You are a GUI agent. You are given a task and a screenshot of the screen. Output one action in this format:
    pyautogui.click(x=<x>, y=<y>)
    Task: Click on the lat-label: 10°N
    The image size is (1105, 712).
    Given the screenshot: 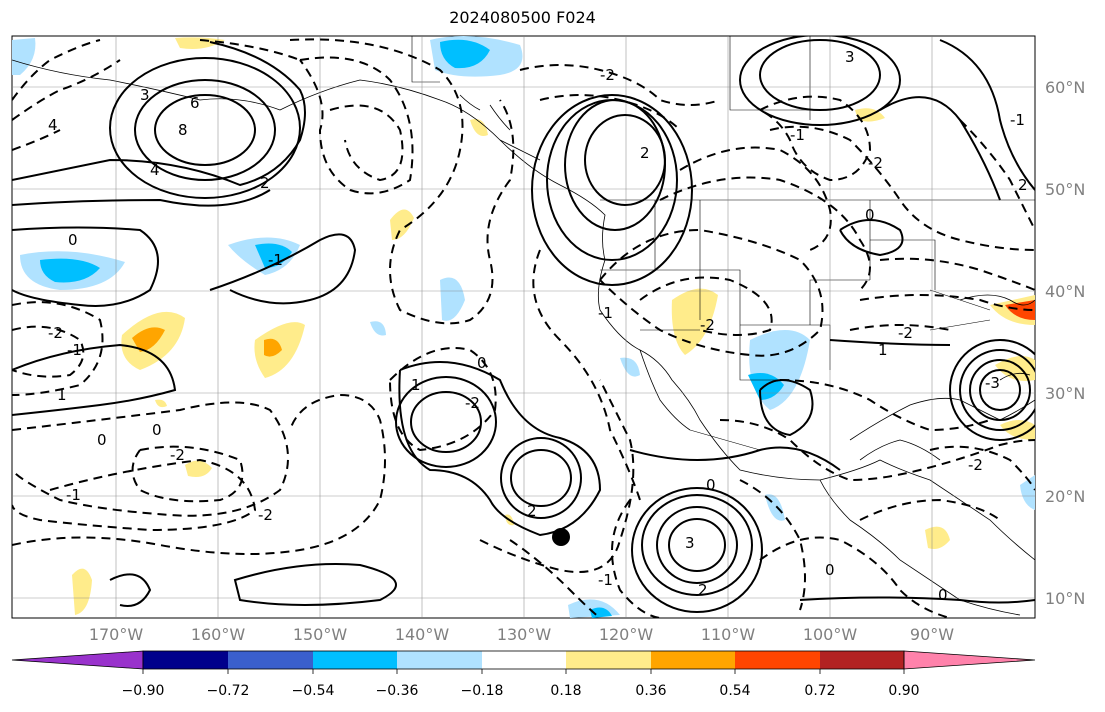 What is the action you would take?
    pyautogui.click(x=1065, y=598)
    